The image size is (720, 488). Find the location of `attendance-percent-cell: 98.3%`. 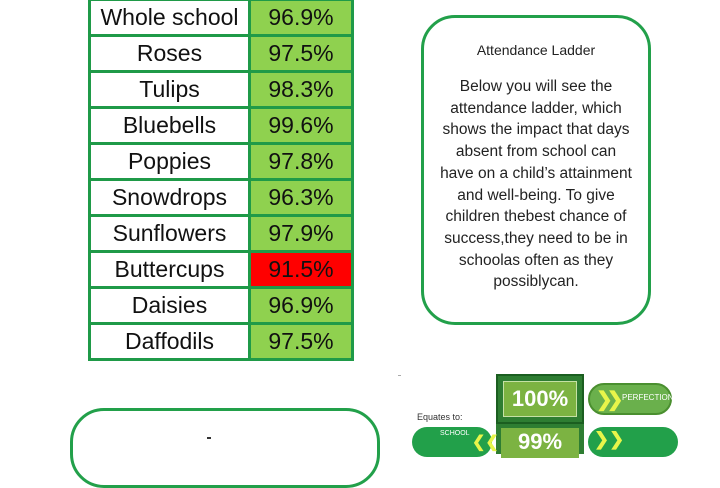

attendance-percent-cell: 98.3% is located at coordinates (301, 89).